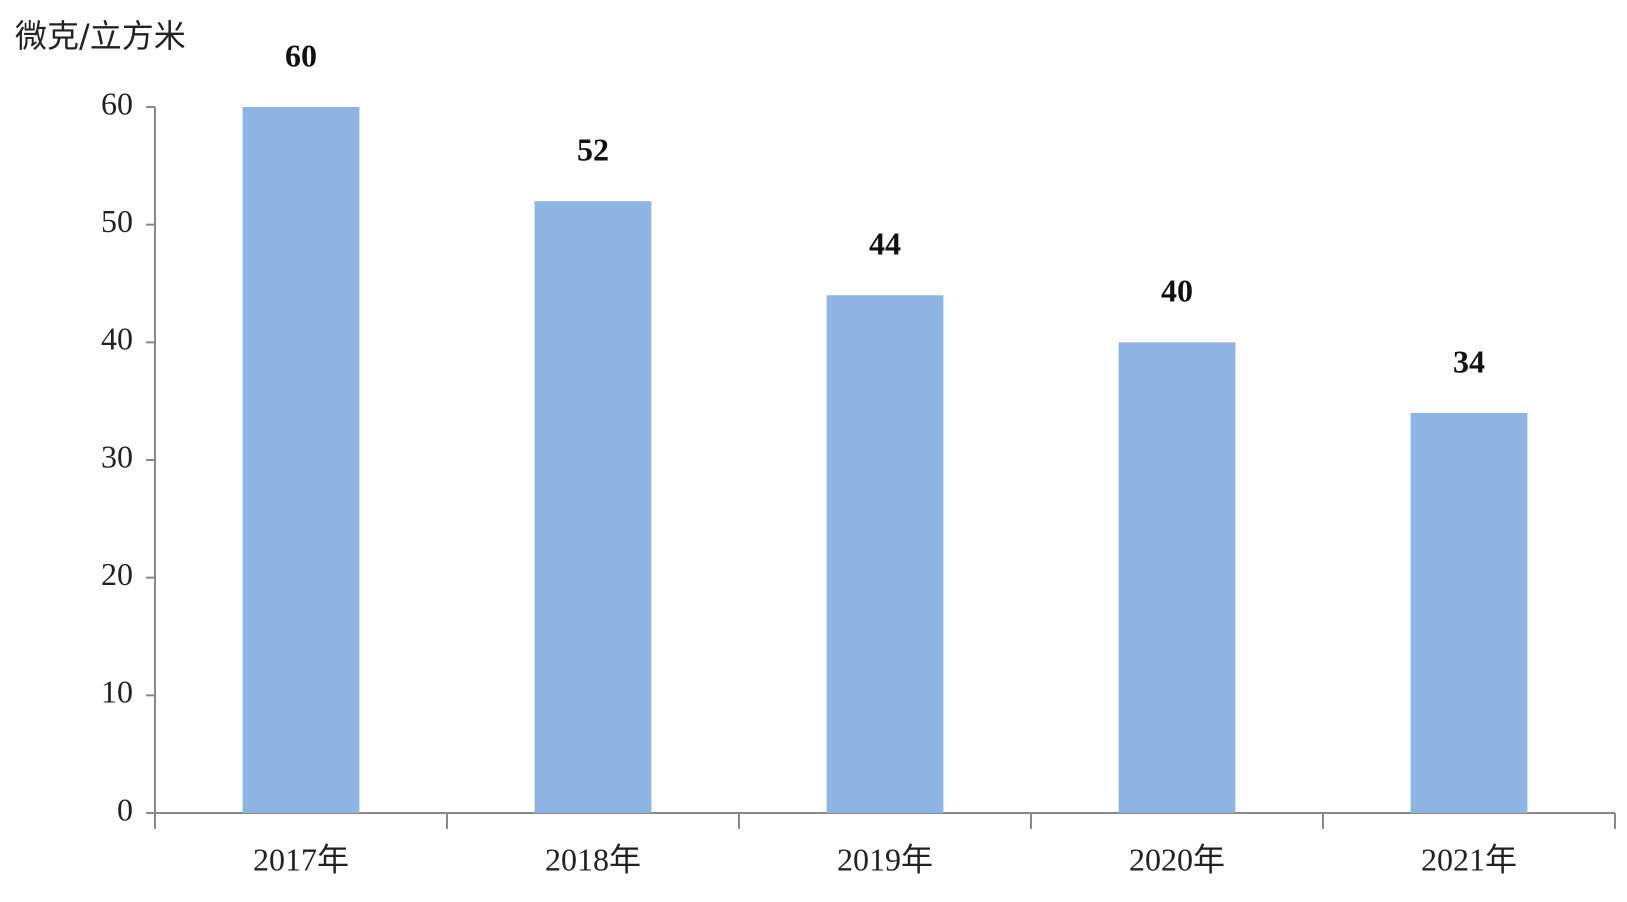  What do you see at coordinates (100, 36) in the screenshot?
I see `y-axis-label: 微克/立方米` at bounding box center [100, 36].